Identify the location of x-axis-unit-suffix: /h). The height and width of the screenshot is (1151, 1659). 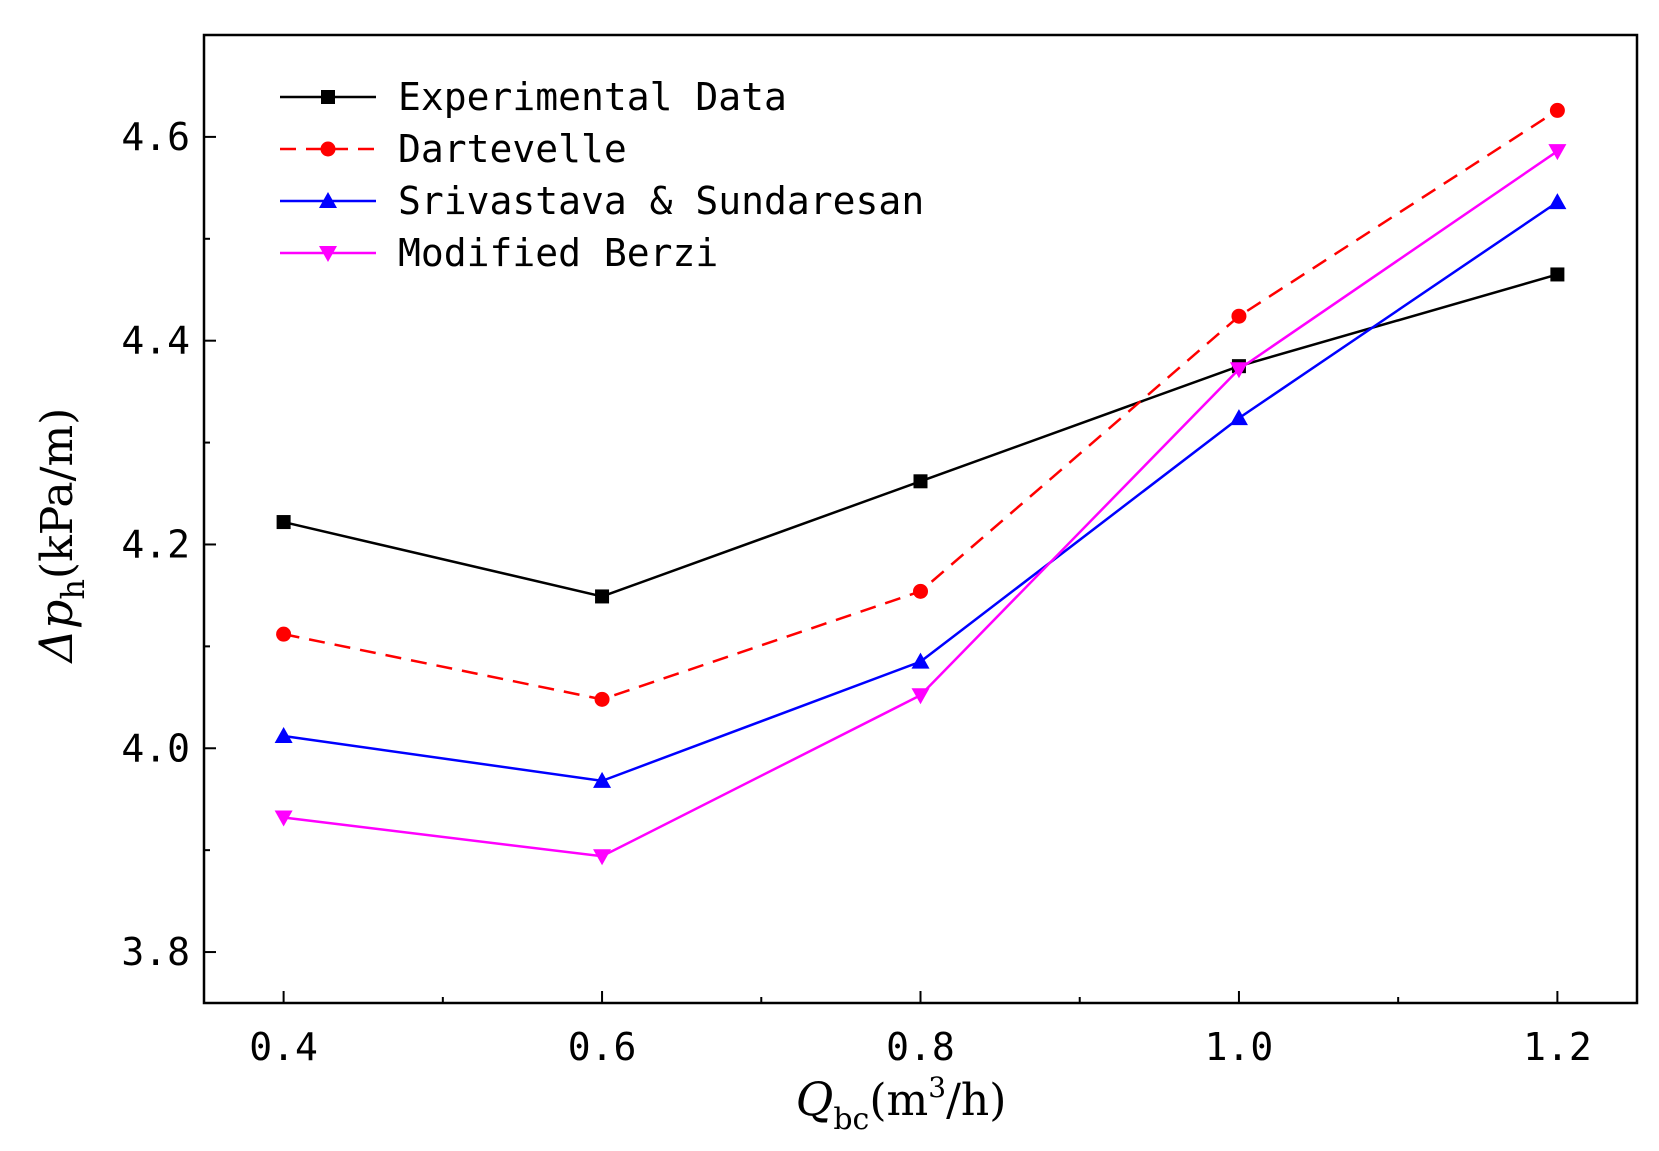
(976, 1100).